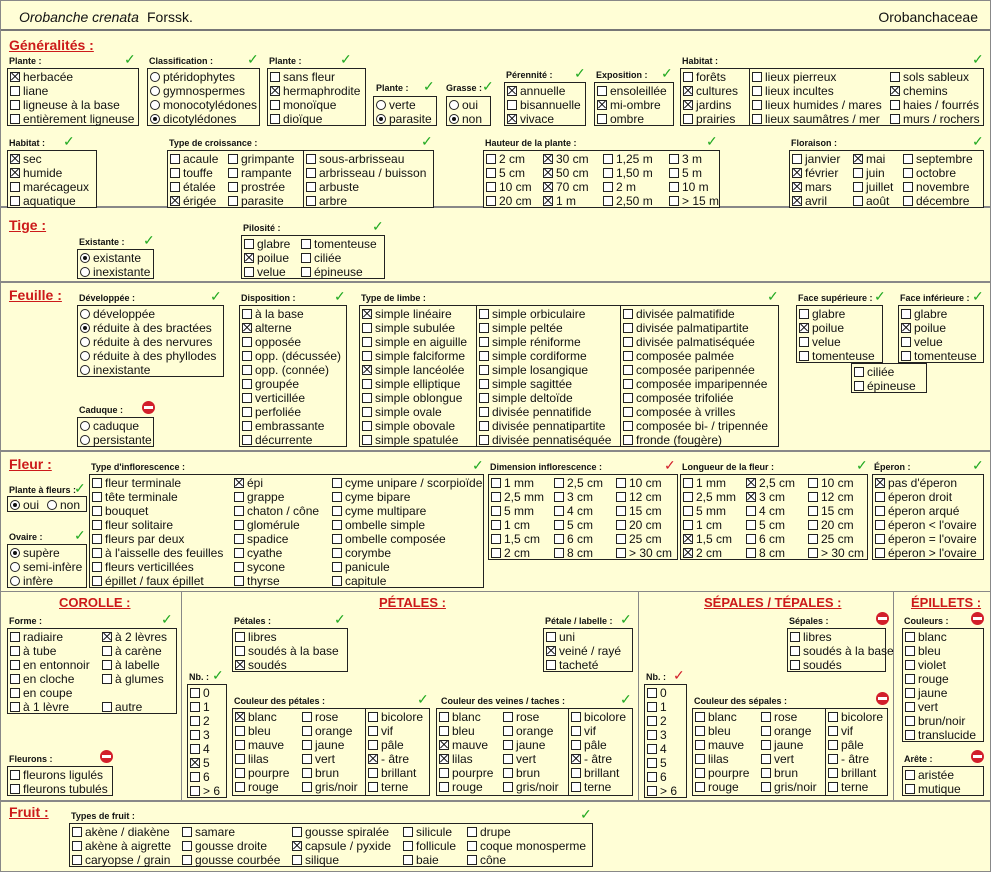 The height and width of the screenshot is (872, 991). I want to click on option-rose: rose, so click(319, 717).